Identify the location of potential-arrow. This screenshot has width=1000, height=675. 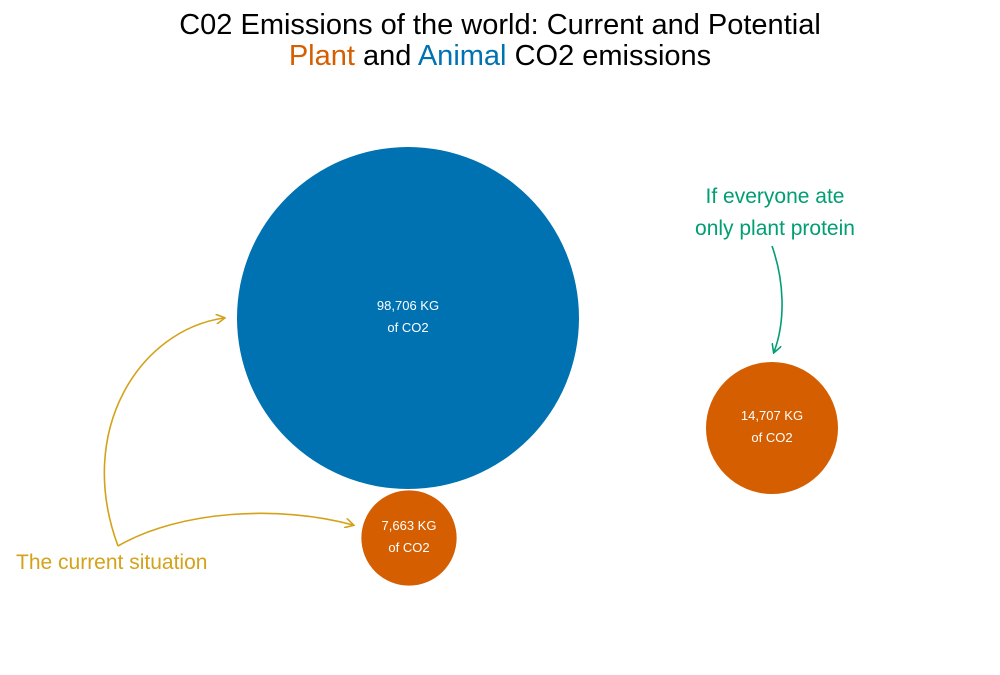
(777, 298).